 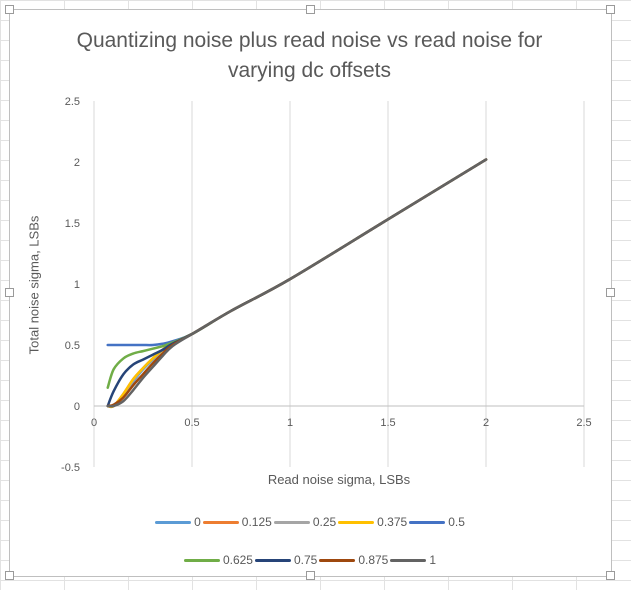 What do you see at coordinates (339, 479) in the screenshot?
I see `x-axis-title: Read noise sigma, LSBs` at bounding box center [339, 479].